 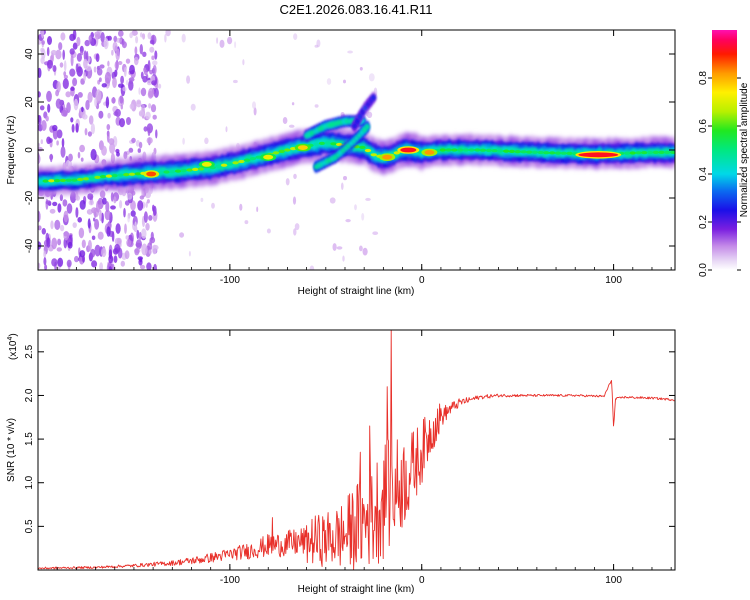 I want to click on spectrogram-ylabel: Frequency (Hz), so click(x=11, y=150).